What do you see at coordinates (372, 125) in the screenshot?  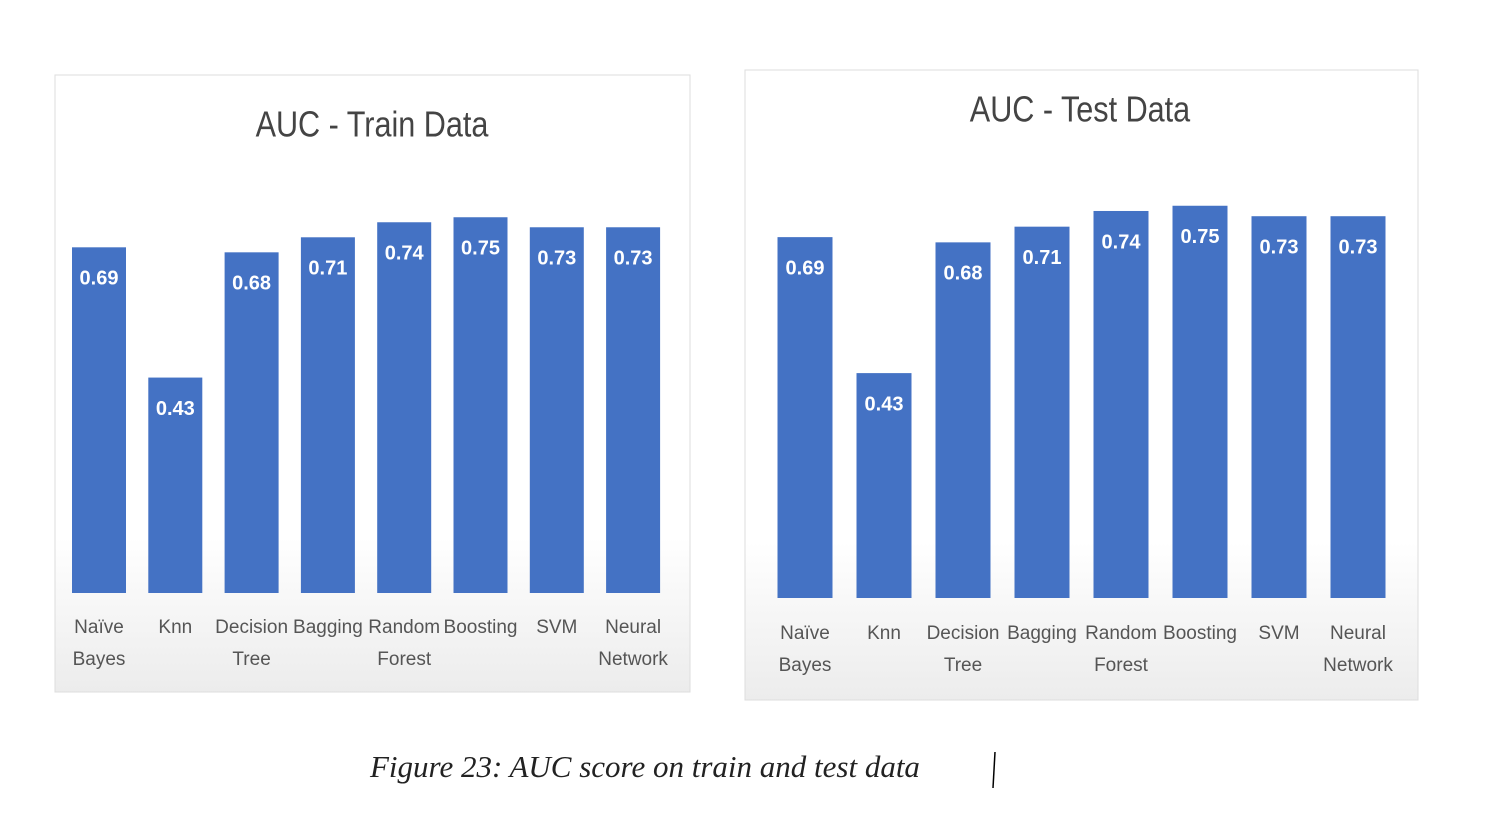 I see `chart-title: AUC - Train Data` at bounding box center [372, 125].